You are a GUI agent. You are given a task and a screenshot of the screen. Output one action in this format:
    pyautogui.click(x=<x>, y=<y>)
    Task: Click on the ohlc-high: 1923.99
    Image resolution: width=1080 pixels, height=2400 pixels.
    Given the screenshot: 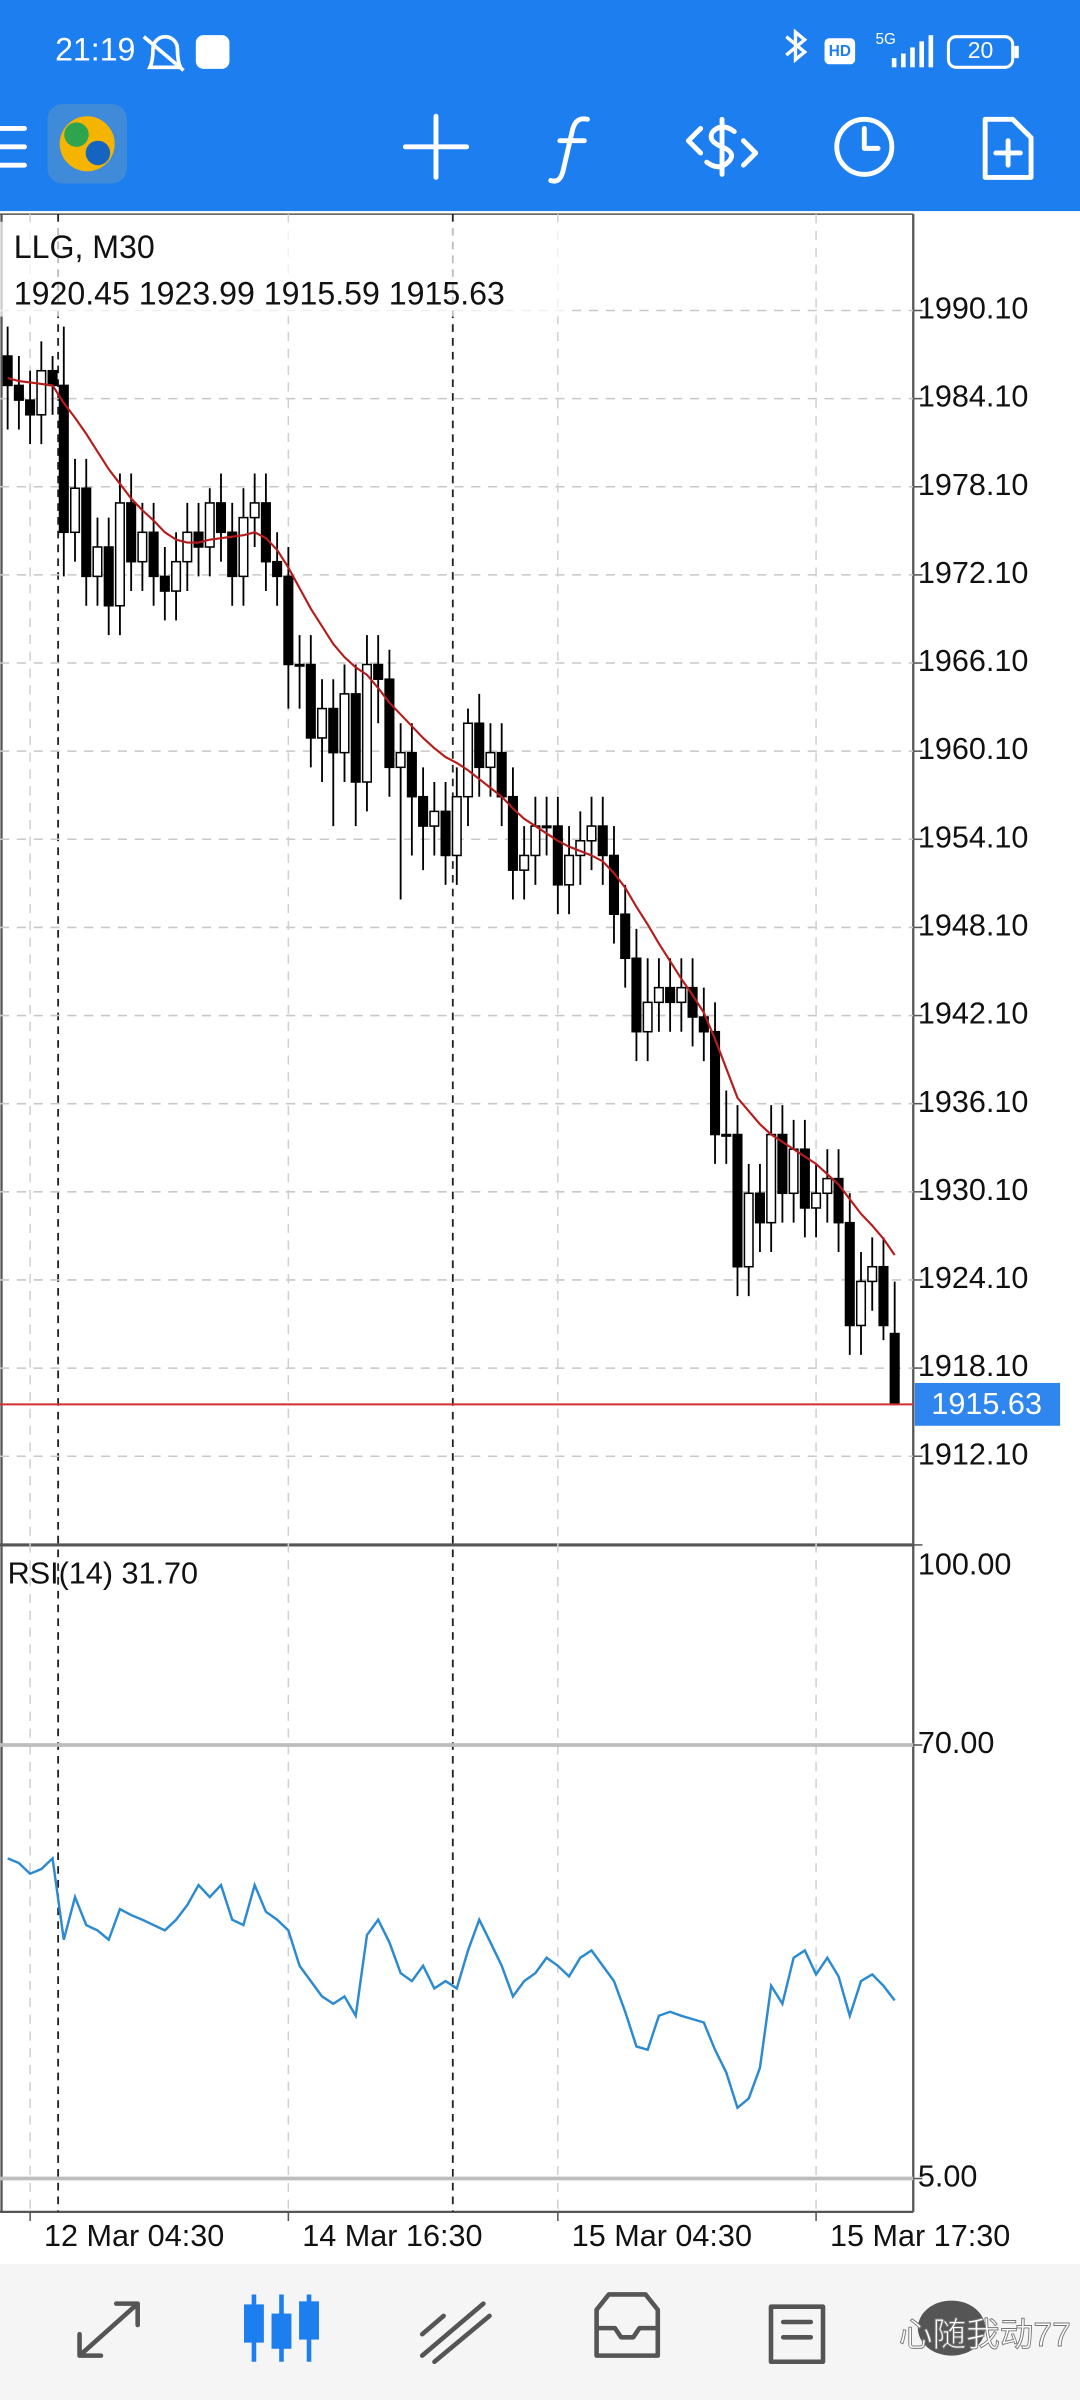 What is the action you would take?
    pyautogui.click(x=197, y=294)
    